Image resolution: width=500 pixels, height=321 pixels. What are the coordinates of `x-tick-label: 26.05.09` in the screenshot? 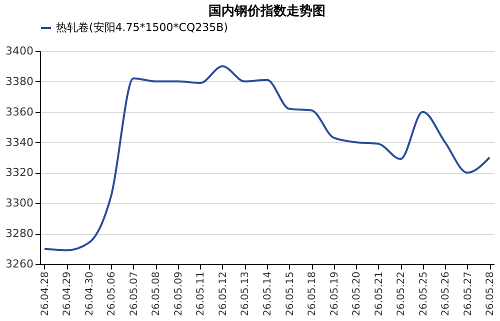 It's located at (178, 294).